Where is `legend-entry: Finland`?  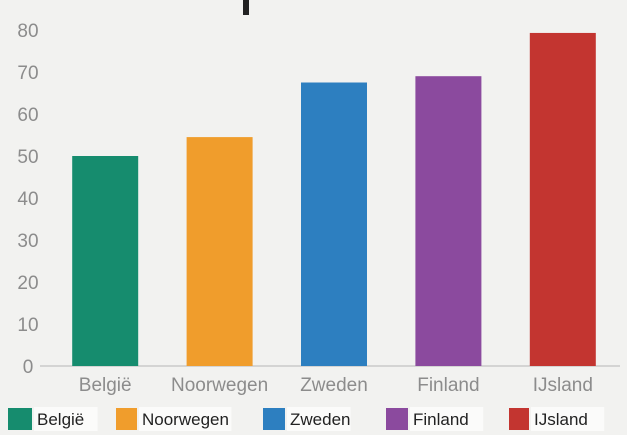 legend-entry: Finland is located at coordinates (435, 419).